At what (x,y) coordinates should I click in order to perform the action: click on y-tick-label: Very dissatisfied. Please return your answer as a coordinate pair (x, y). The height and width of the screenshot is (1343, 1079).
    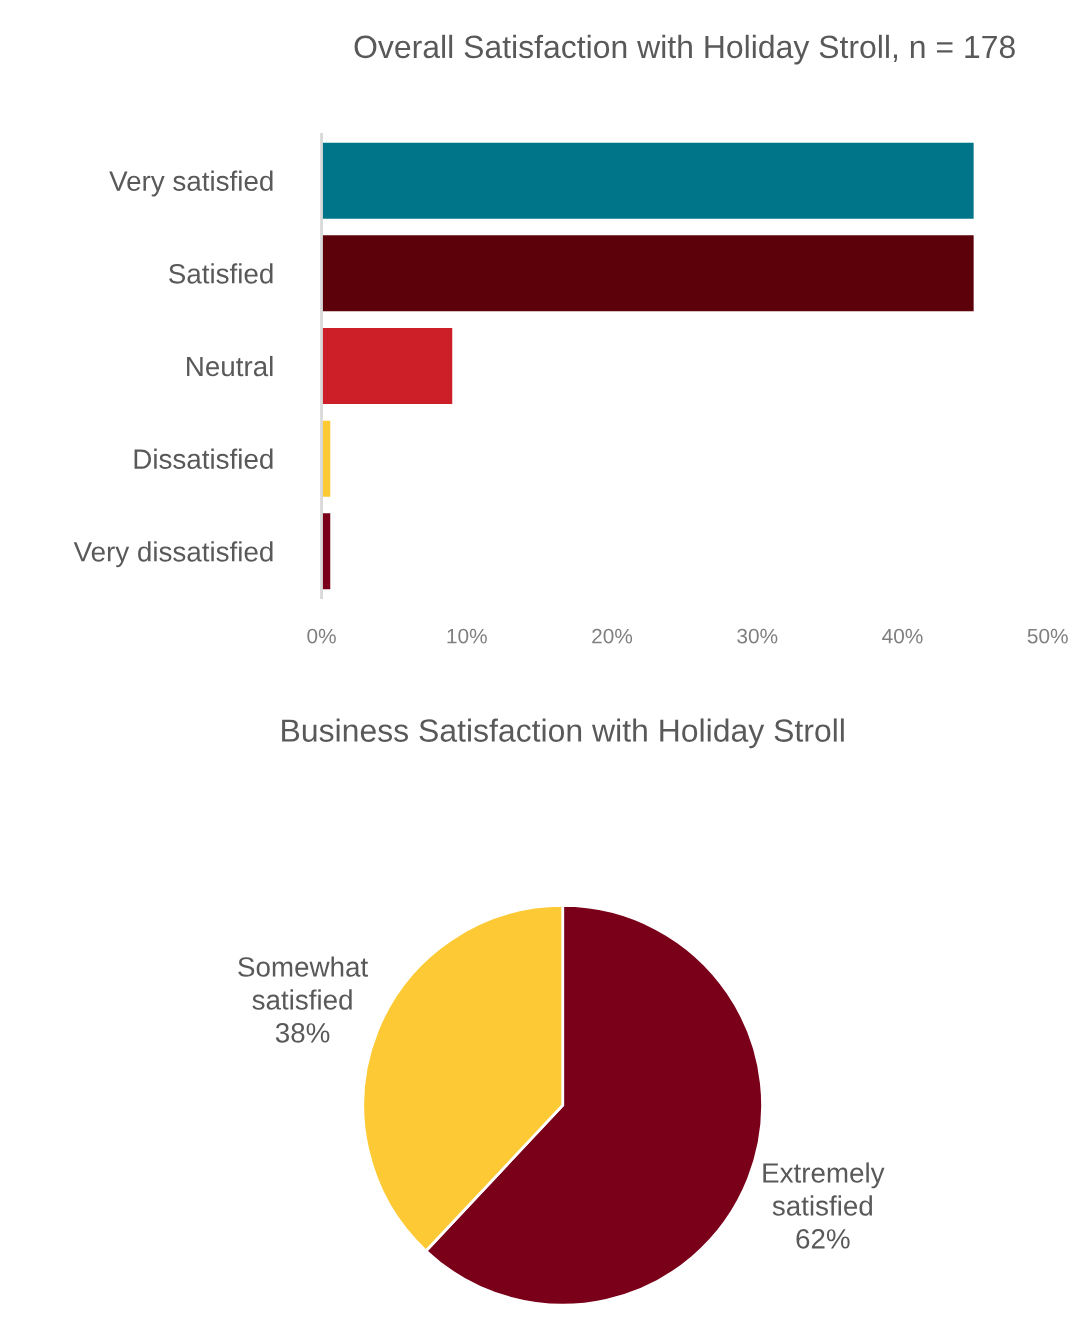
    Looking at the image, I should click on (173, 554).